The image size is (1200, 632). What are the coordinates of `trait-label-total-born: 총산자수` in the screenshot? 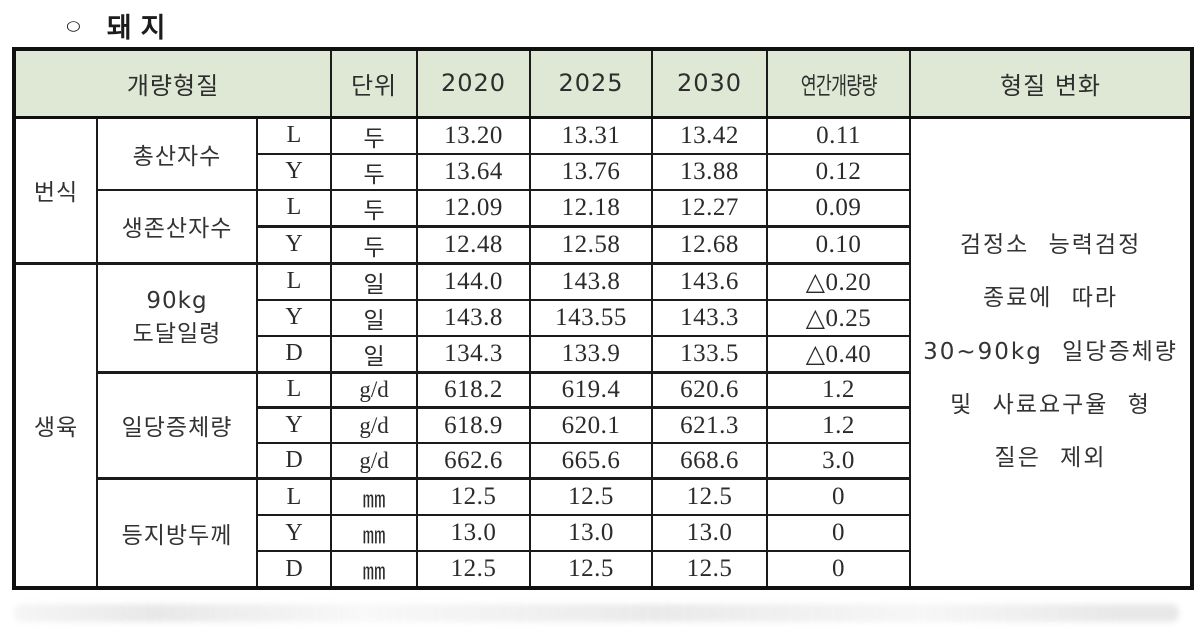 It's located at (177, 153).